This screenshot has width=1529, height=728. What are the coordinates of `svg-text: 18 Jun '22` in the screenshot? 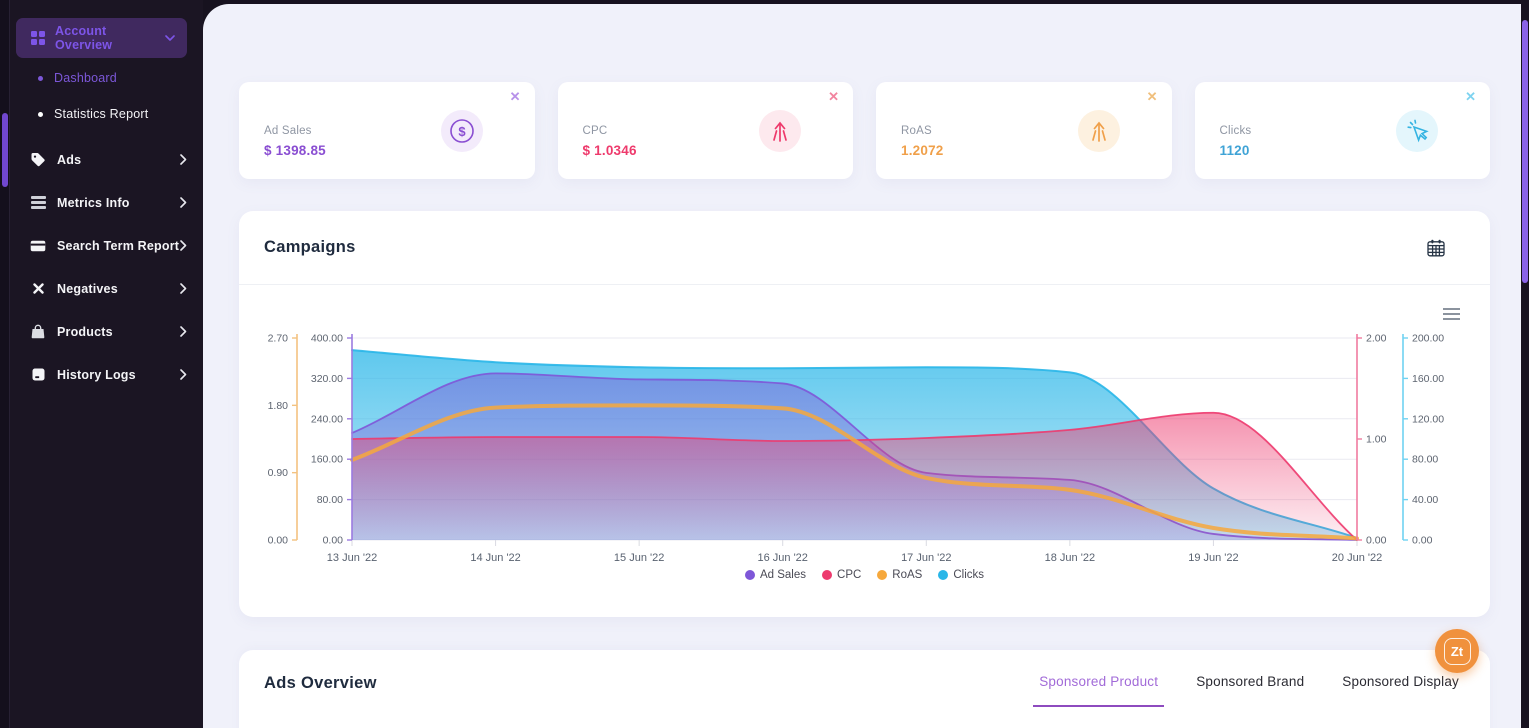 It's located at (1070, 558).